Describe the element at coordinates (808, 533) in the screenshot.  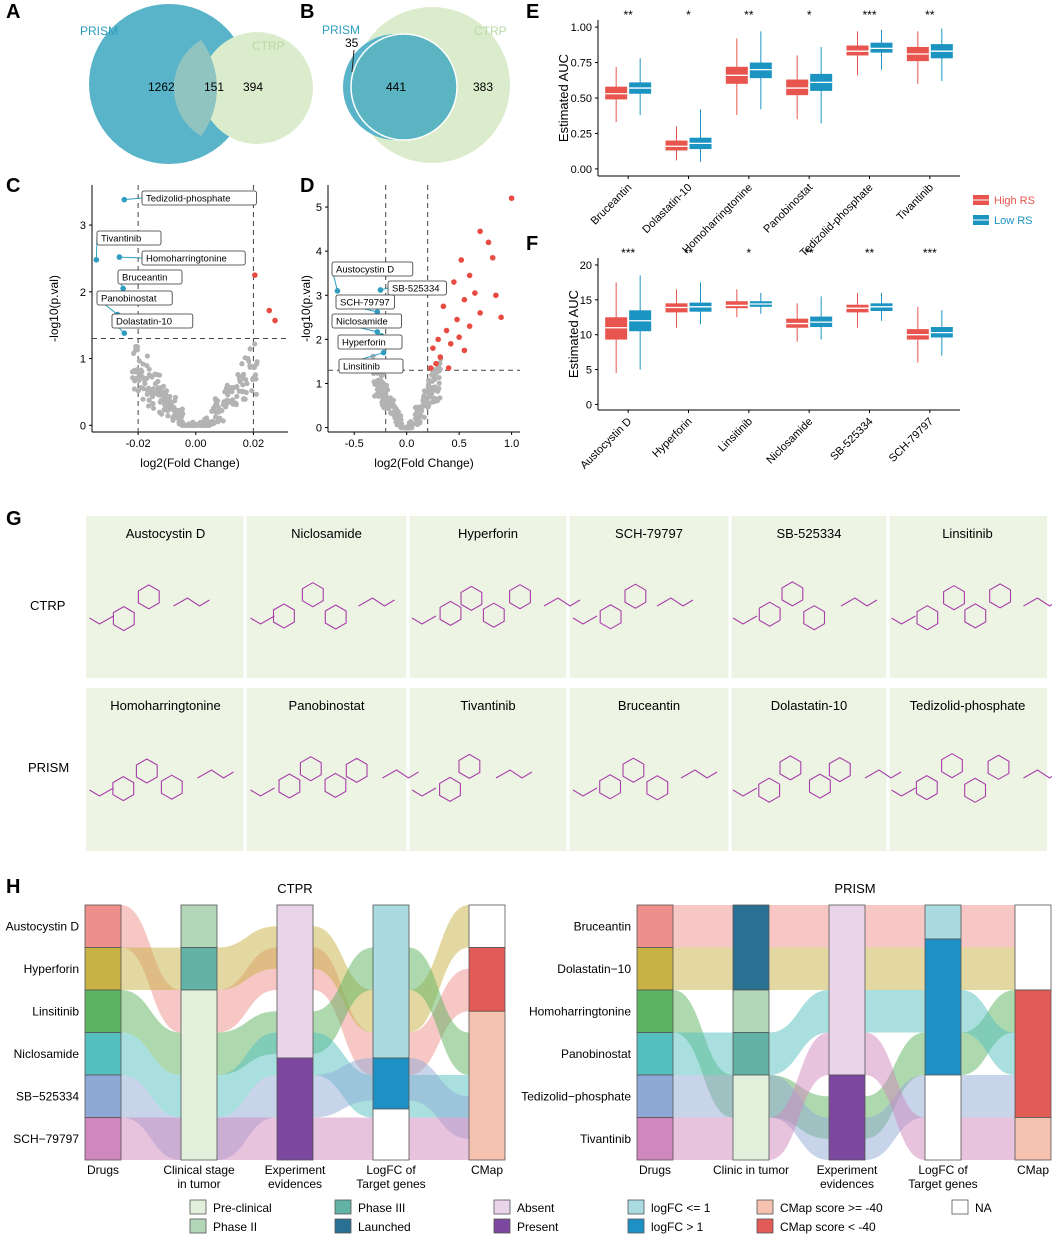
I see `drug-name: SB-525334` at that location.